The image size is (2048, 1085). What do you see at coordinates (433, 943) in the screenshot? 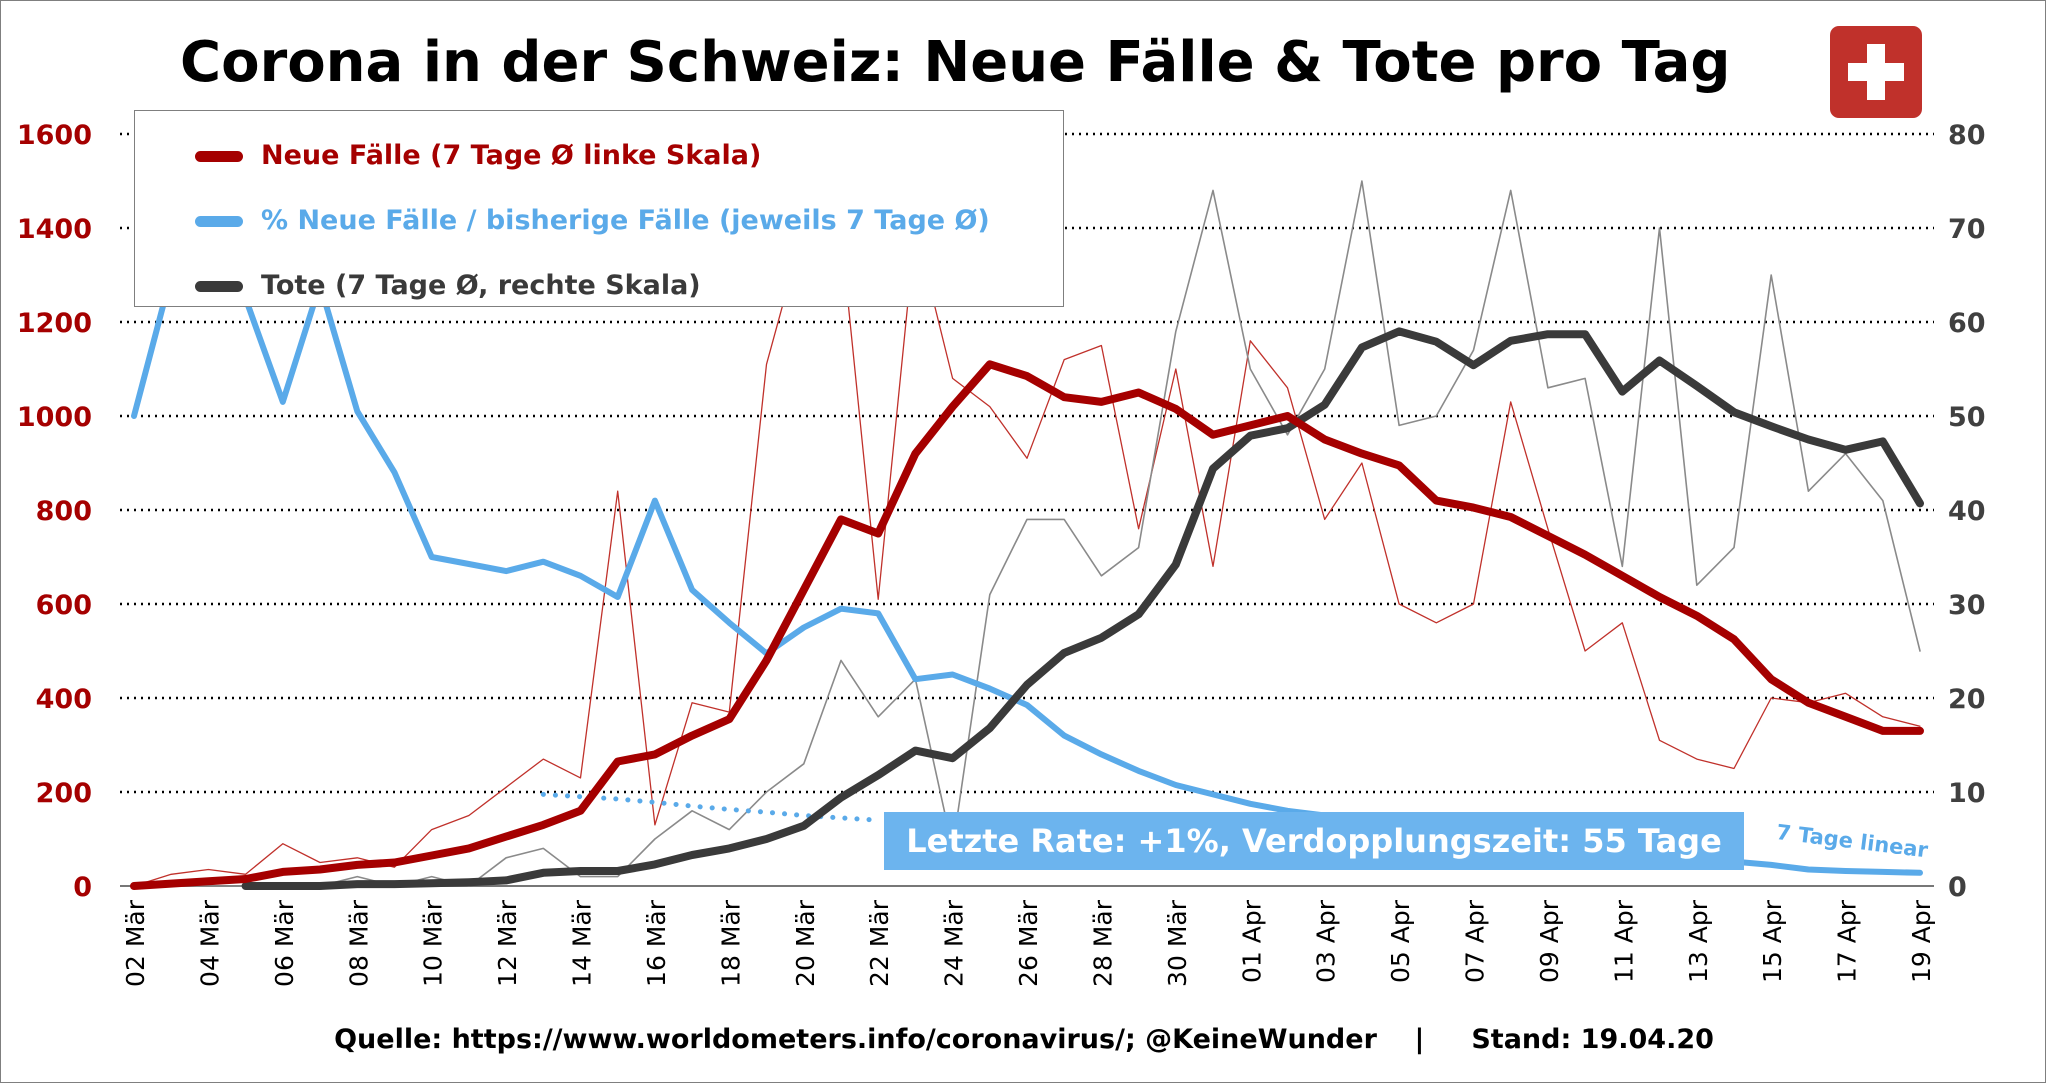
I see `x-tick-label: 10 Mär` at bounding box center [433, 943].